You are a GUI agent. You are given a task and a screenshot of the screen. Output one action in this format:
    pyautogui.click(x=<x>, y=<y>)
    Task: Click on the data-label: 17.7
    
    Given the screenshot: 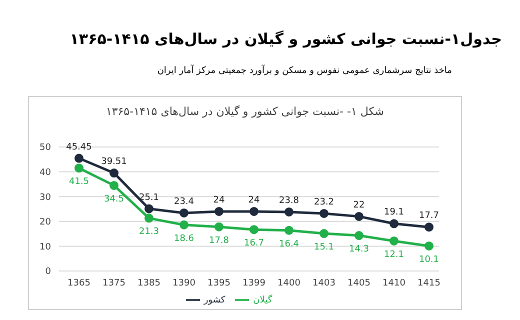 What is the action you would take?
    pyautogui.click(x=429, y=216)
    